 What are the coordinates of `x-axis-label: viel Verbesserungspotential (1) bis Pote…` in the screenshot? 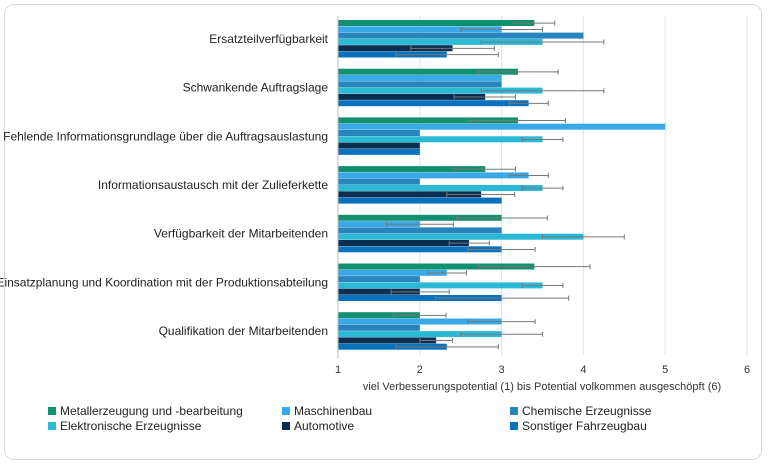 It's located at (542, 387).